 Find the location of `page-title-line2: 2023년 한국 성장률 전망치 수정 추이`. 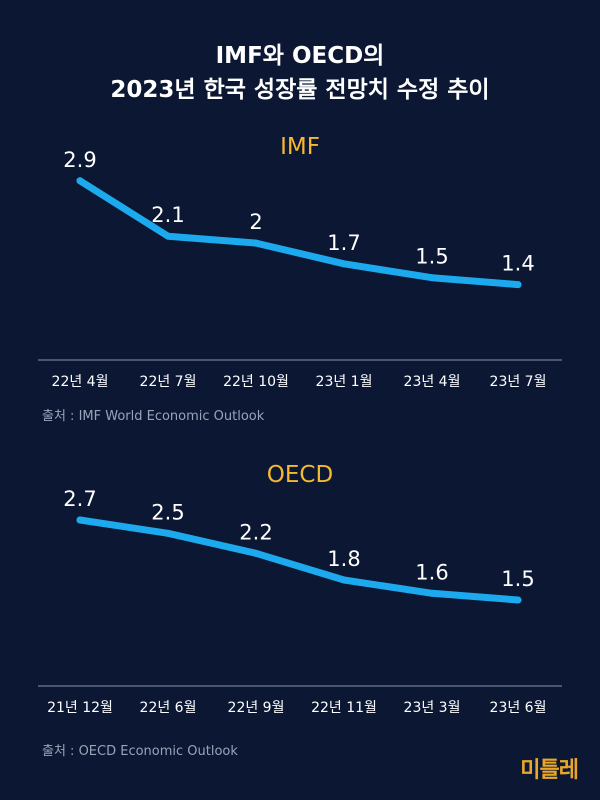

page-title-line2: 2023년 한국 성장률 전망치 수정 추이 is located at coordinates (300, 90).